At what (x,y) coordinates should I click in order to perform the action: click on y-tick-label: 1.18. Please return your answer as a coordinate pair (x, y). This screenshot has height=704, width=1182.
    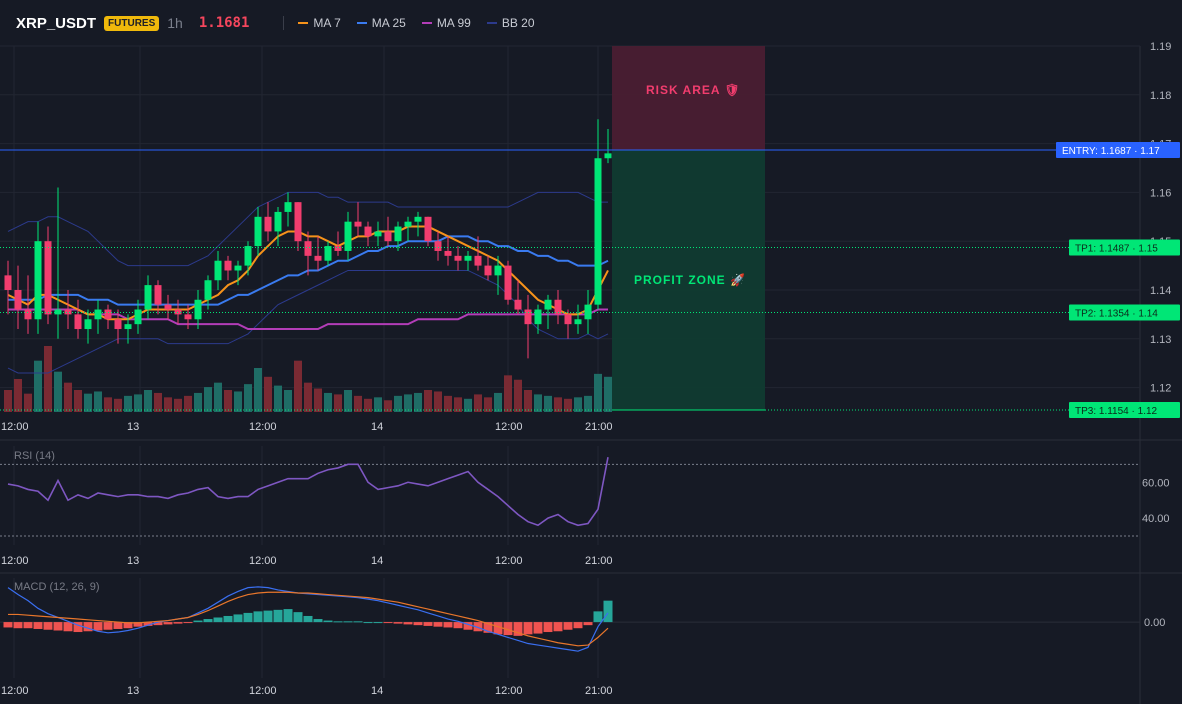
    Looking at the image, I should click on (1160, 96).